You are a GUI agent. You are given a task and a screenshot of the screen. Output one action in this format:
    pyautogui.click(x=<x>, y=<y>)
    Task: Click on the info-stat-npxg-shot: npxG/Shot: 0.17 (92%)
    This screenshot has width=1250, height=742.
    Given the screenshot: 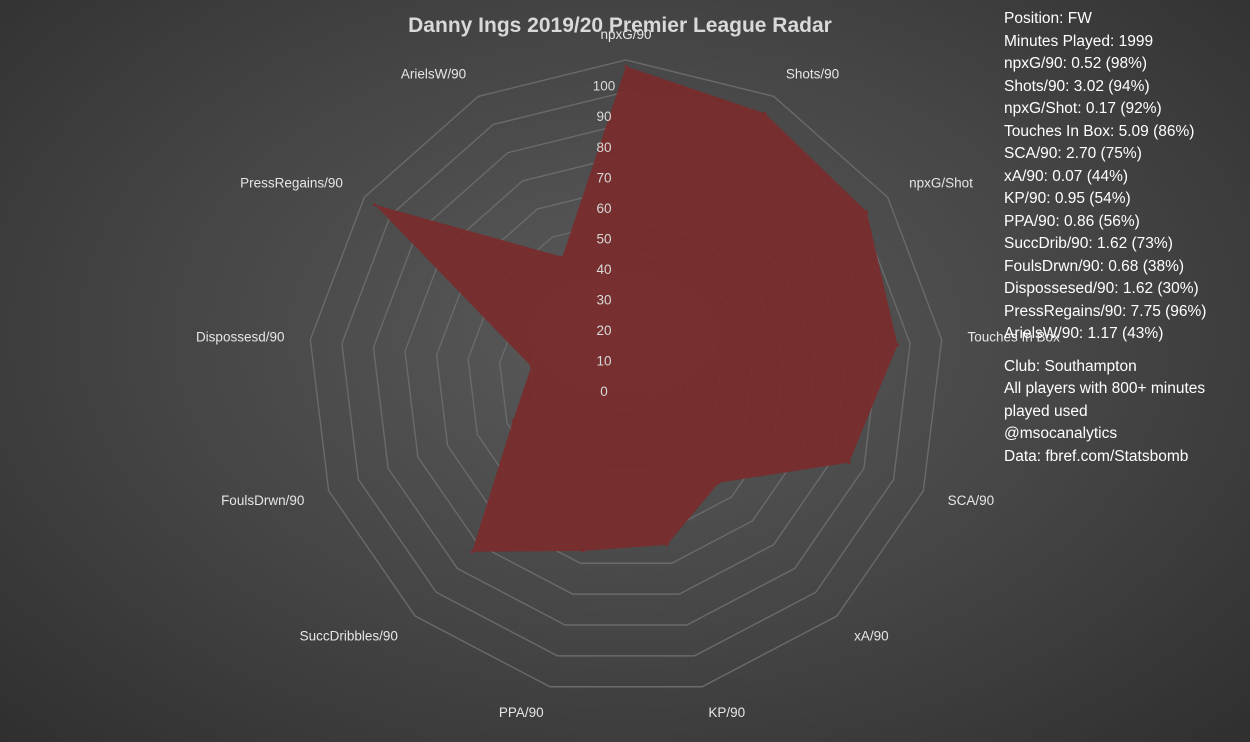 What is the action you would take?
    pyautogui.click(x=1083, y=108)
    